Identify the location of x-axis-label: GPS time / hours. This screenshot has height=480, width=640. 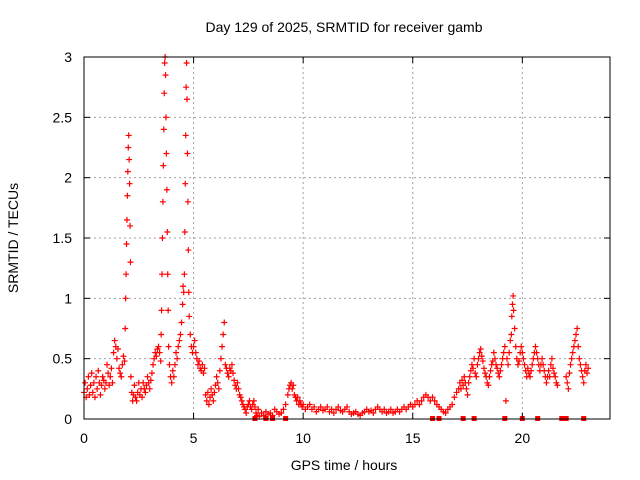
(344, 465).